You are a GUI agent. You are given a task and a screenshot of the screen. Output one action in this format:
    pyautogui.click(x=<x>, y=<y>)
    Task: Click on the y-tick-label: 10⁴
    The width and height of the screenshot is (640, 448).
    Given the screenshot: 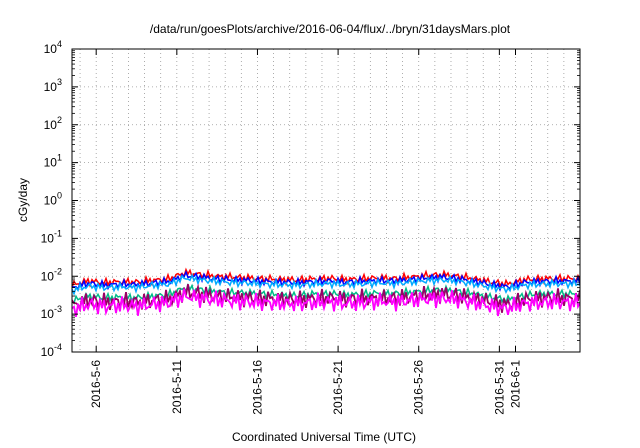 What is the action you would take?
    pyautogui.click(x=53, y=47)
    